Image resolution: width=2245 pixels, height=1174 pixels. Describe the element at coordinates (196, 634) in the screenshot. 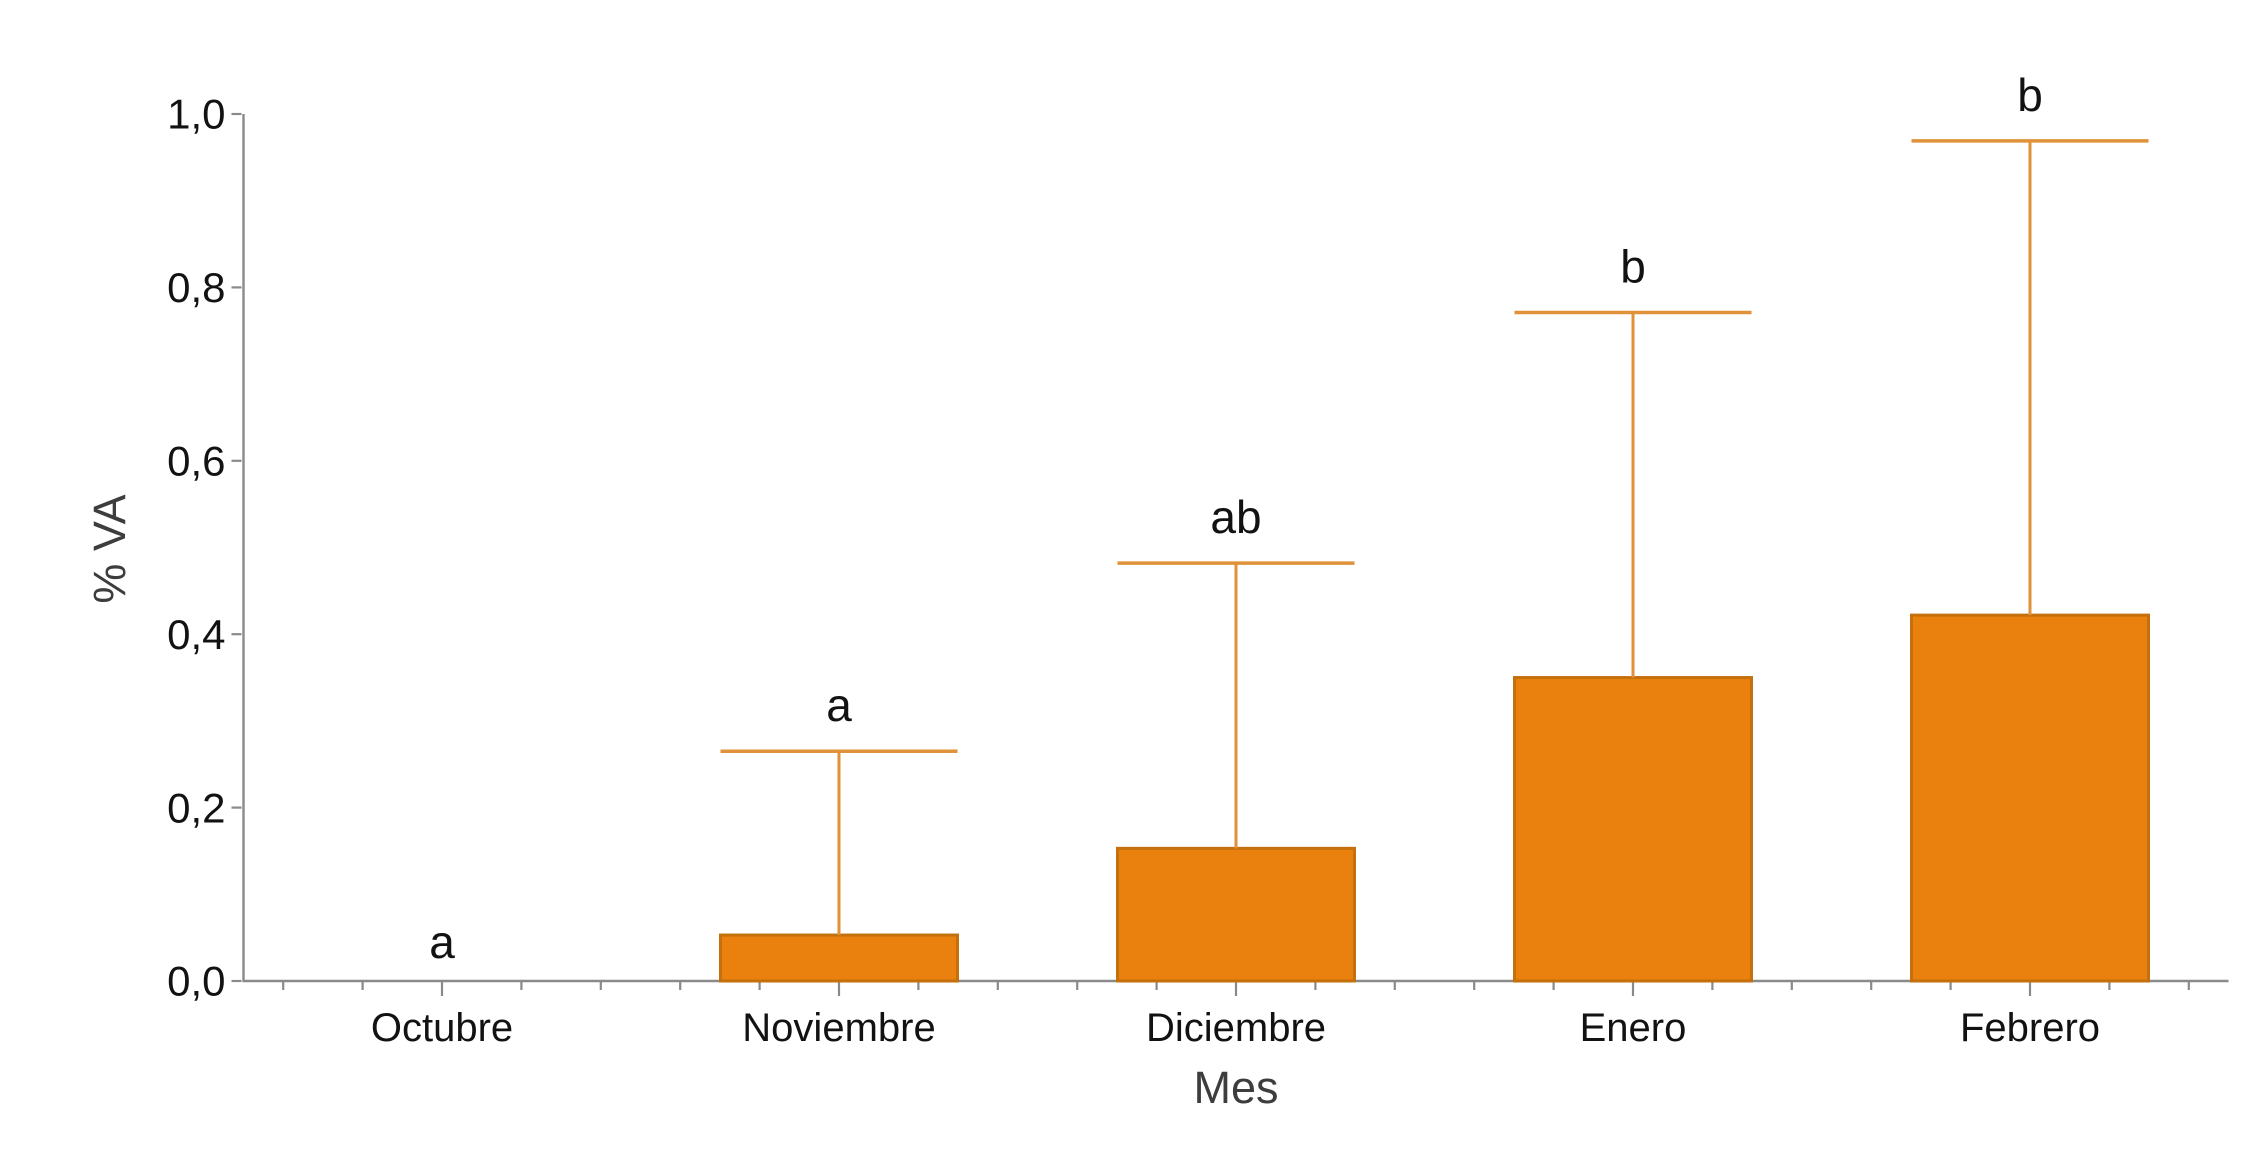

I see `y-tick-label: 0,4` at that location.